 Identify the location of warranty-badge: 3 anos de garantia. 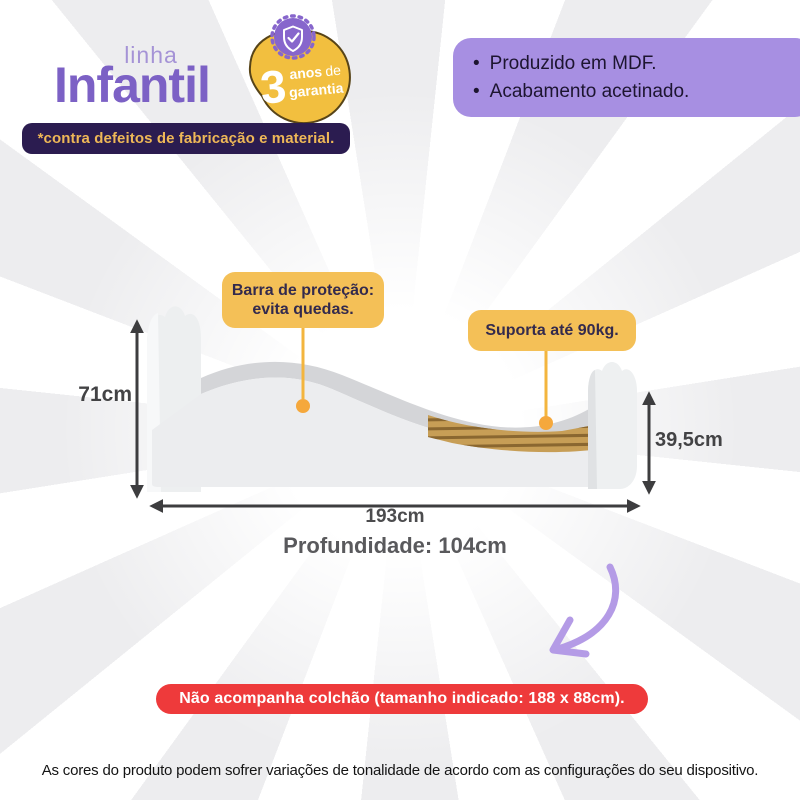
(299, 69).